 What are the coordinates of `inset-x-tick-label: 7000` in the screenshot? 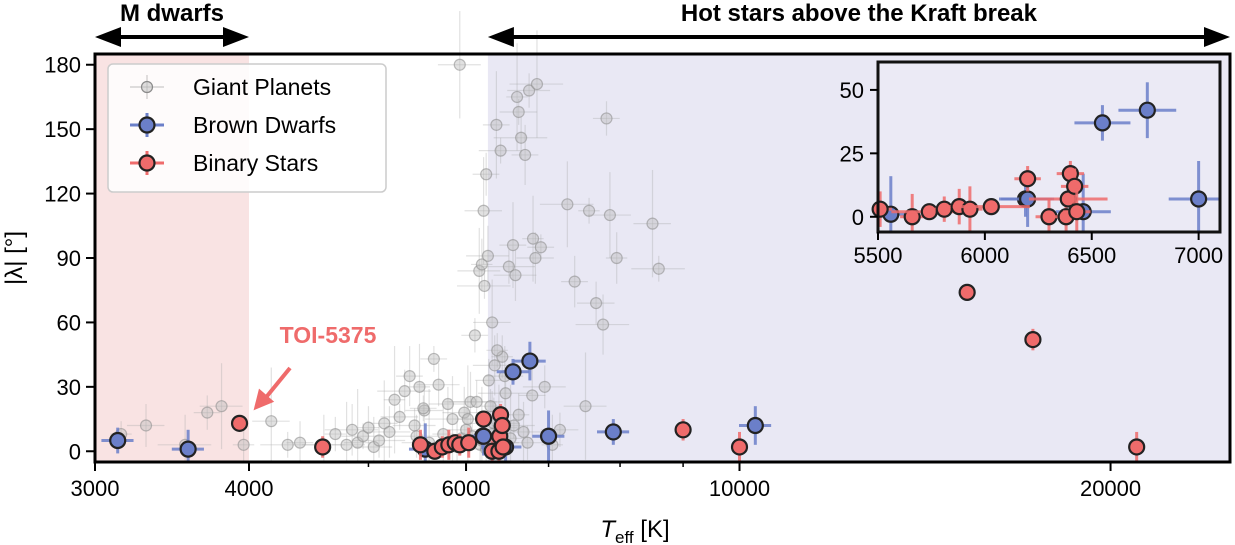 It's located at (1198, 255).